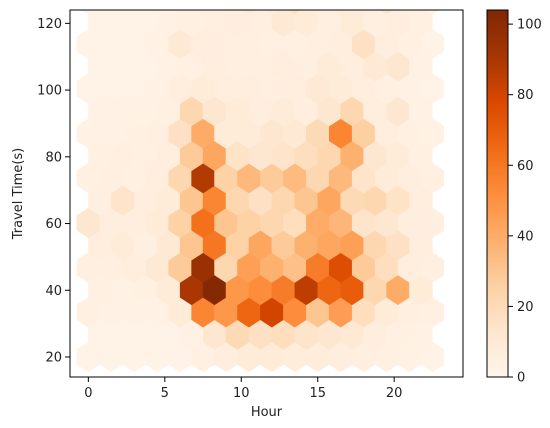 This screenshot has width=550, height=428. What do you see at coordinates (49, 91) in the screenshot?
I see `y-tick-label: 100` at bounding box center [49, 91].